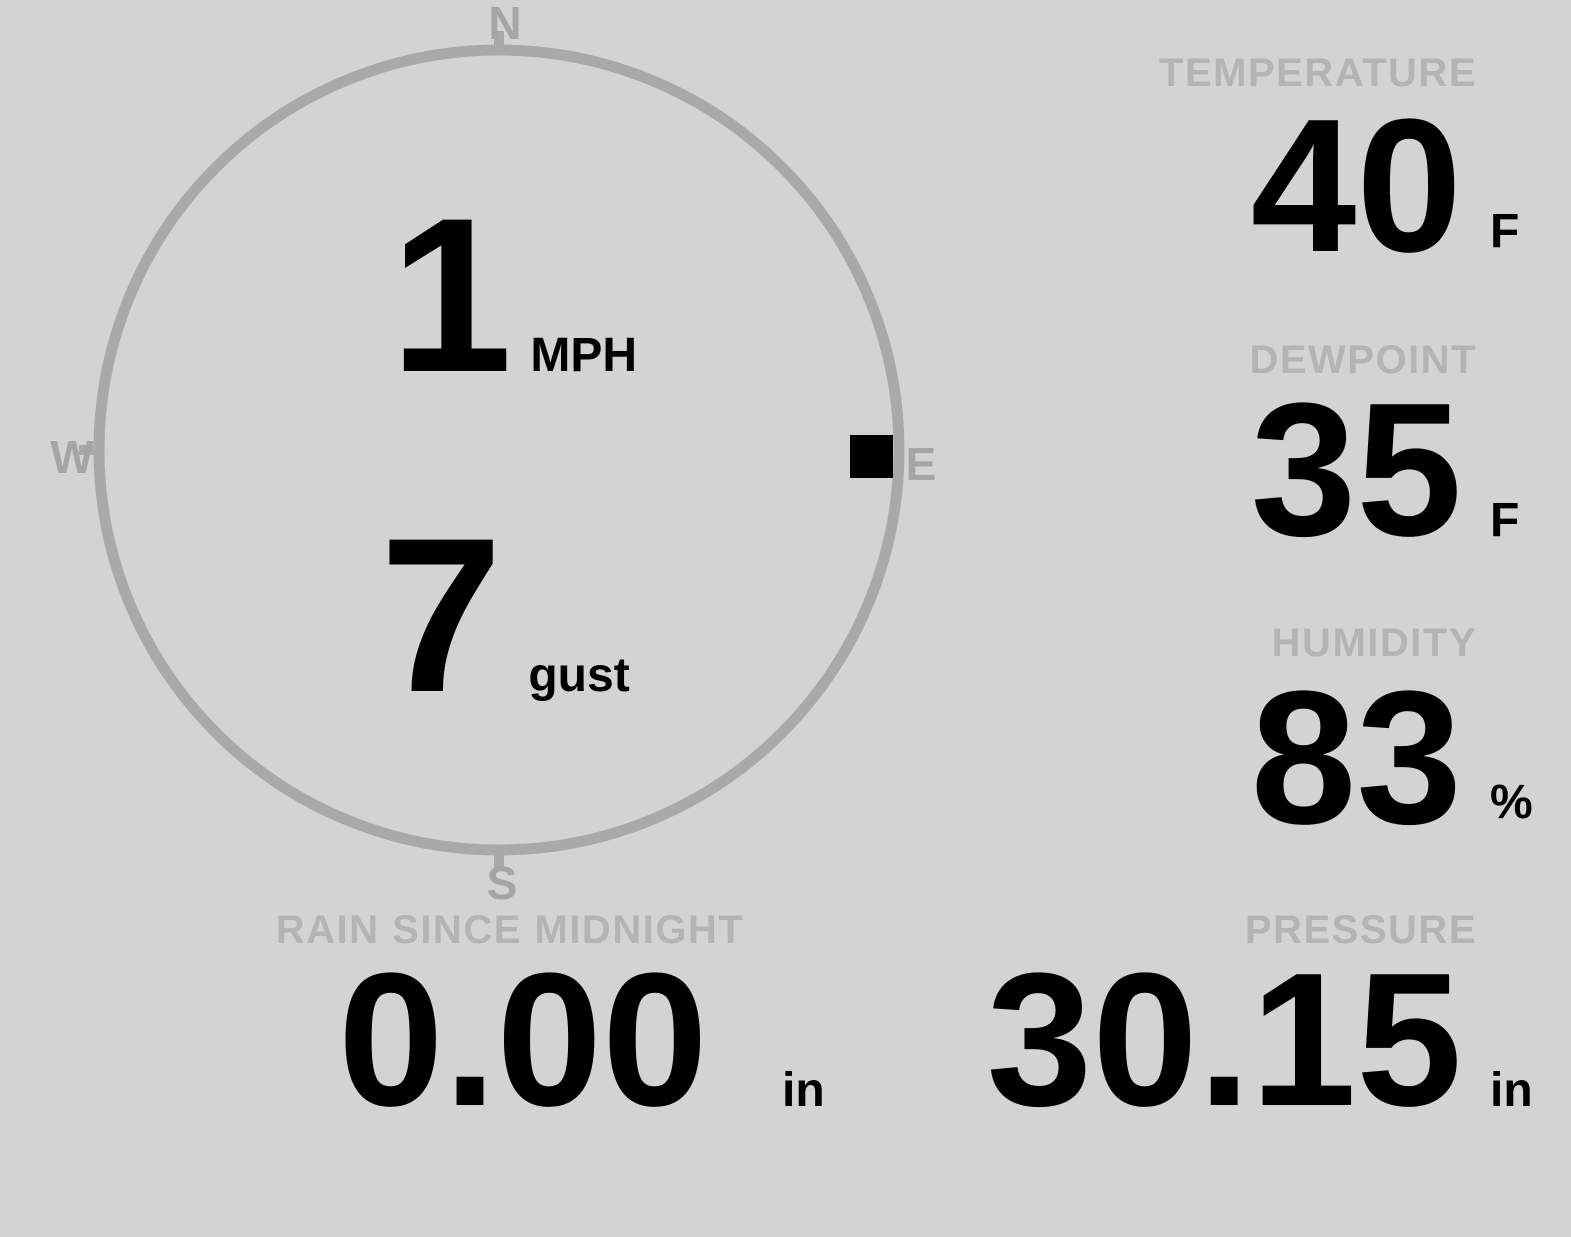  I want to click on compass-label-north: N, so click(505, 24).